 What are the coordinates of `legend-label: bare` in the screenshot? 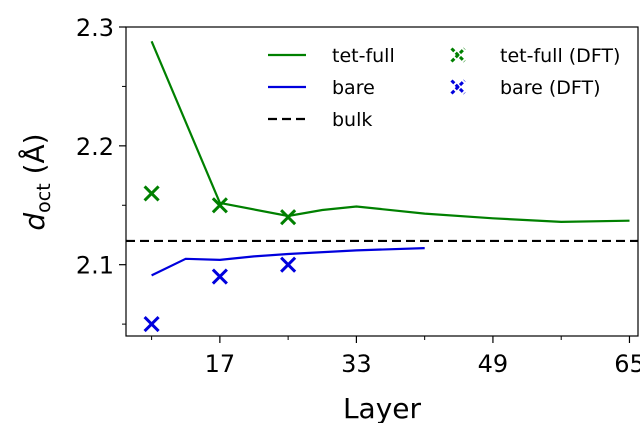 It's located at (353, 88).